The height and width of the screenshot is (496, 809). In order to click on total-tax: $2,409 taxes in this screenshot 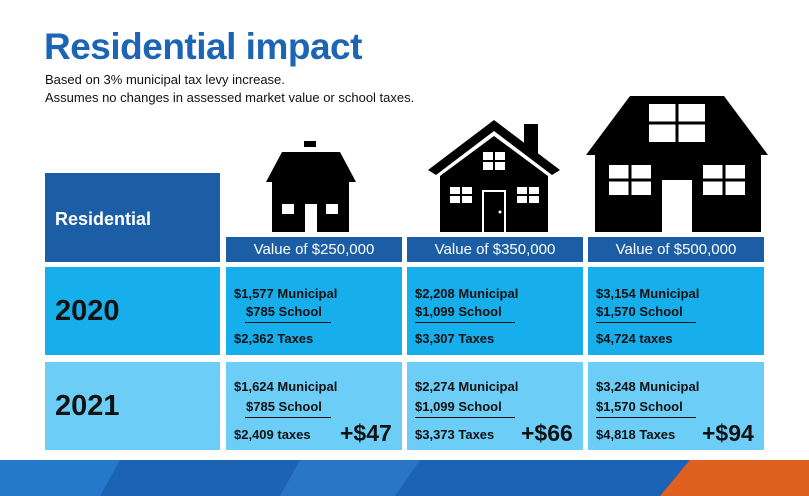, I will do `click(272, 434)`.